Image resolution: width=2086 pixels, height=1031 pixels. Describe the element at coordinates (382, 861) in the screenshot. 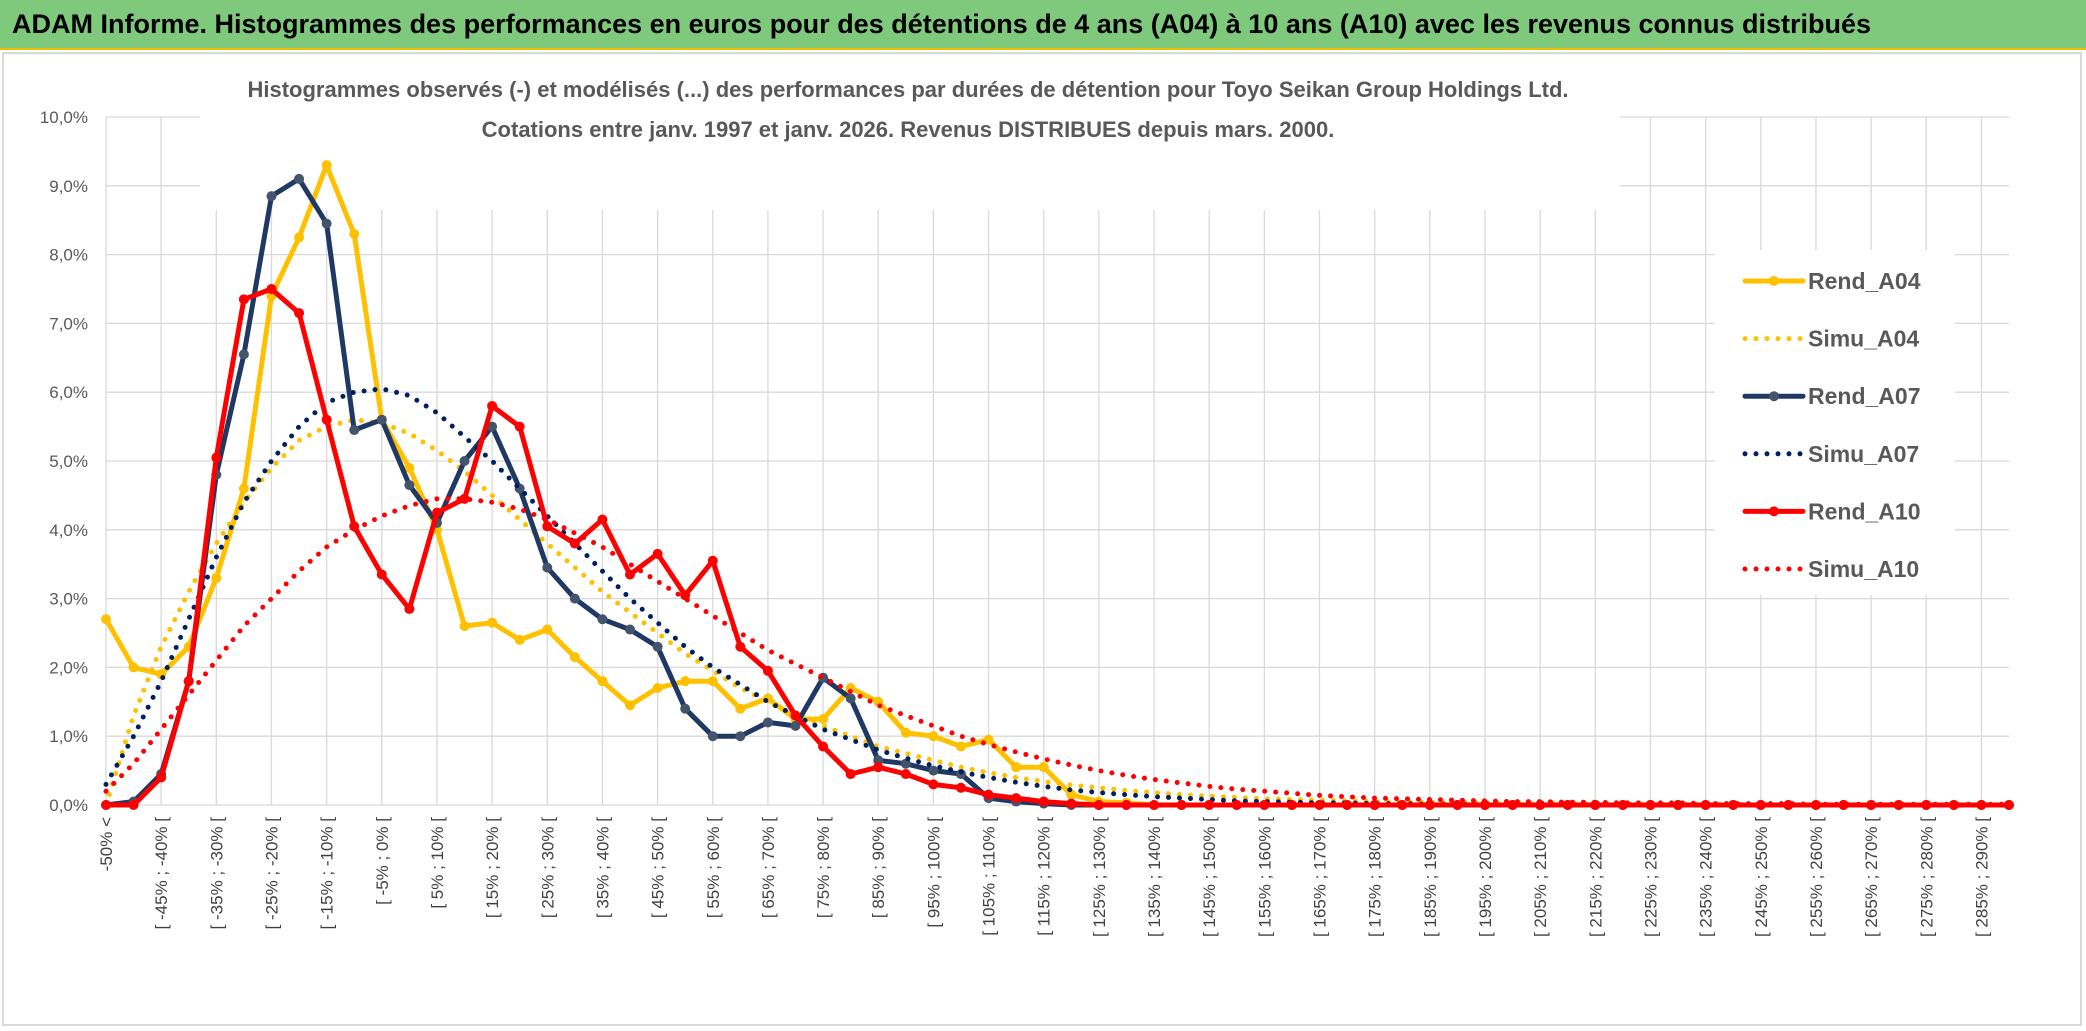

I see `x-tick-label: [ -5% ; 0% [` at that location.